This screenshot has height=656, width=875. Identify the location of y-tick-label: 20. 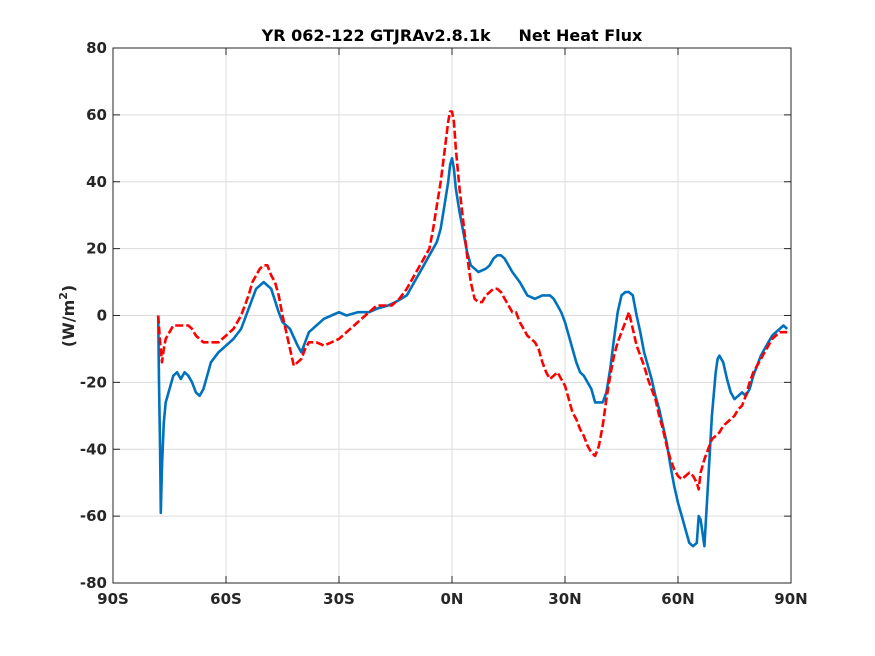
(96, 249).